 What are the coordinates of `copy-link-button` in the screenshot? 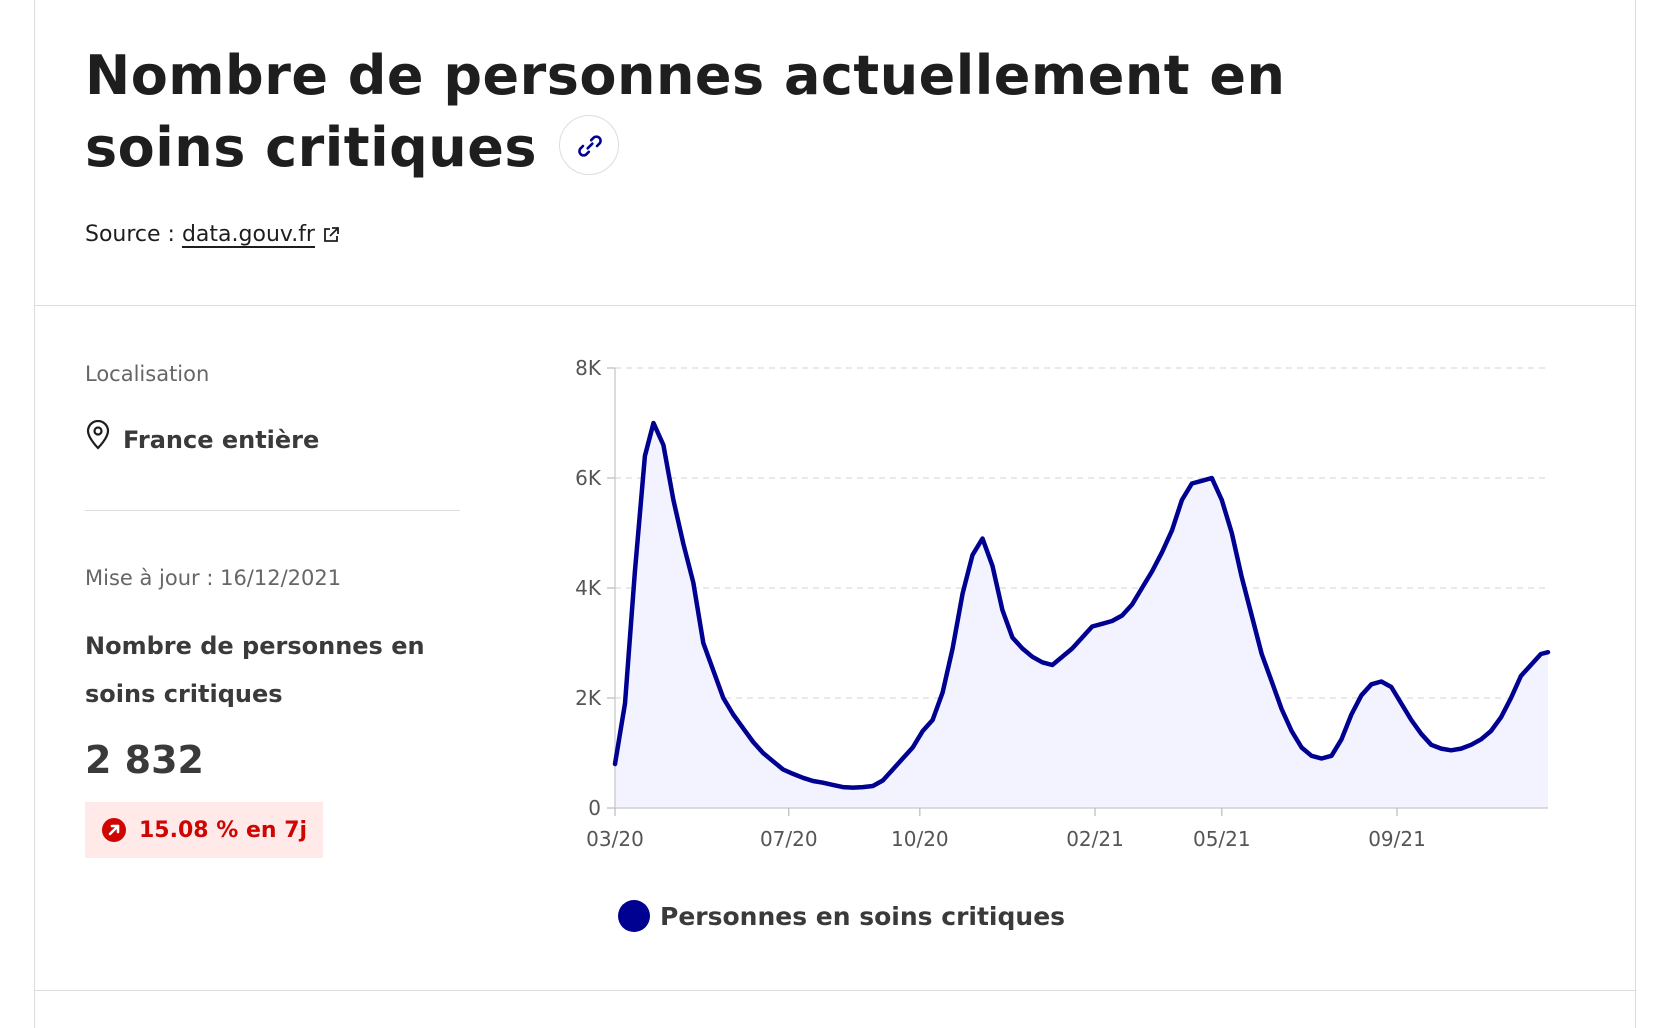 It's located at (588, 145).